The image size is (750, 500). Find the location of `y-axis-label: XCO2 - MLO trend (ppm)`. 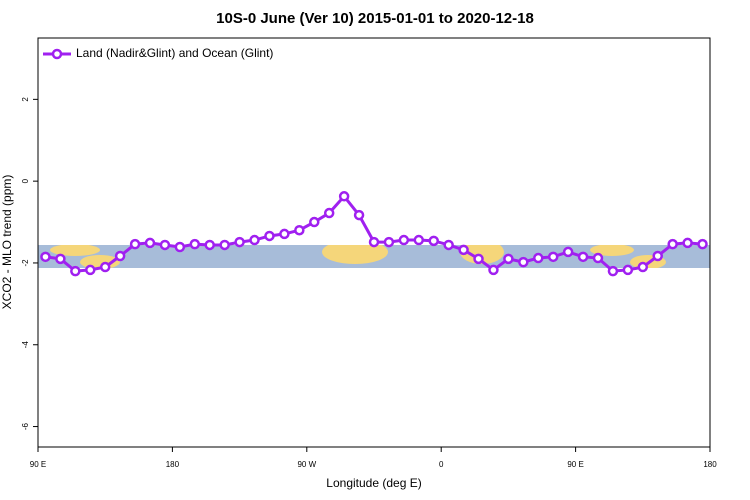

y-axis-label: XCO2 - MLO trend (ppm) is located at coordinates (7, 242).